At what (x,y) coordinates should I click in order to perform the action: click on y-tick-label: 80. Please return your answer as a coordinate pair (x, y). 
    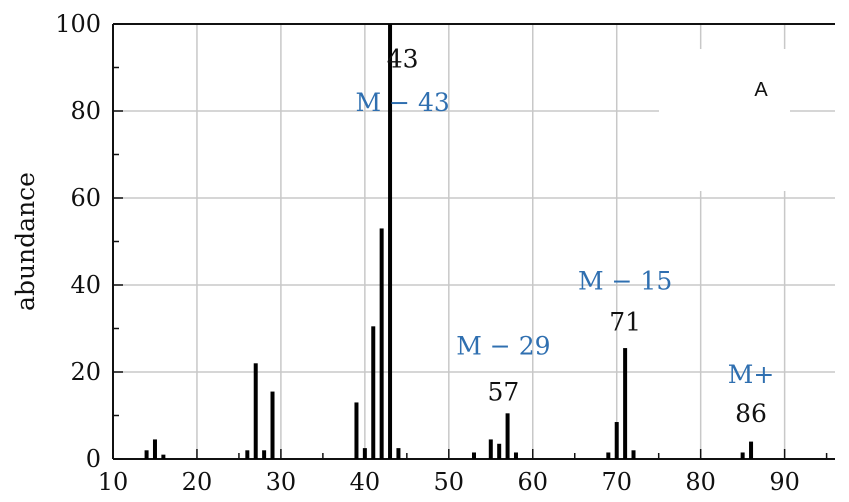
    Looking at the image, I should click on (85, 111).